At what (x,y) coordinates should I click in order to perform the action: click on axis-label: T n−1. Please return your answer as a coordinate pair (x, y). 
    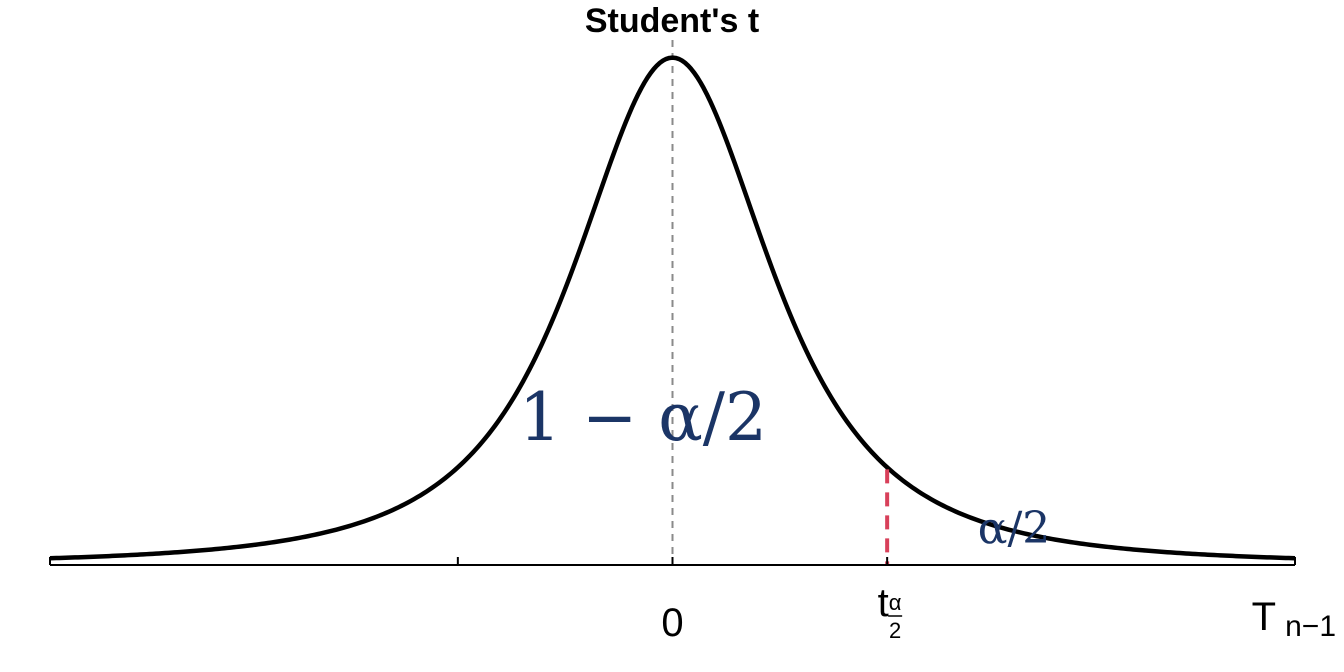
    Looking at the image, I should click on (1294, 619).